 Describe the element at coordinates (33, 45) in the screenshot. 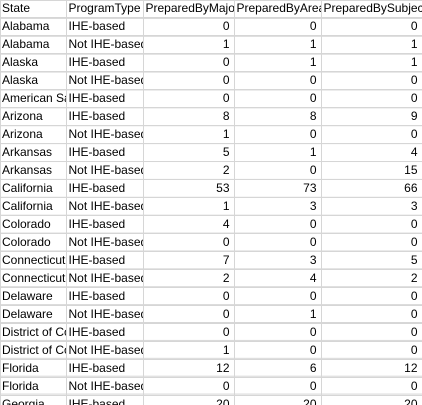

I see `cell-state: Alabama` at that location.